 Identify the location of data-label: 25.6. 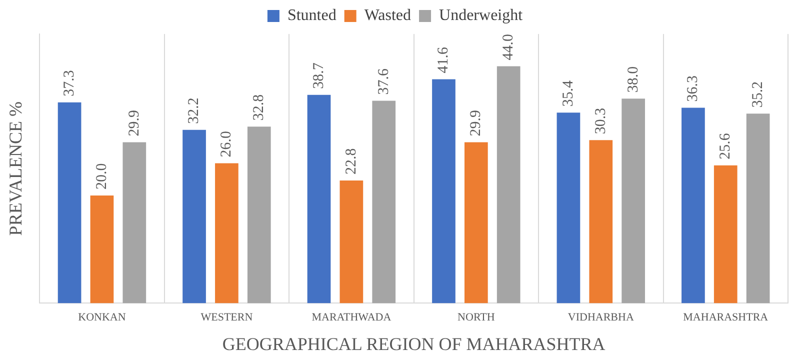
(726, 146).